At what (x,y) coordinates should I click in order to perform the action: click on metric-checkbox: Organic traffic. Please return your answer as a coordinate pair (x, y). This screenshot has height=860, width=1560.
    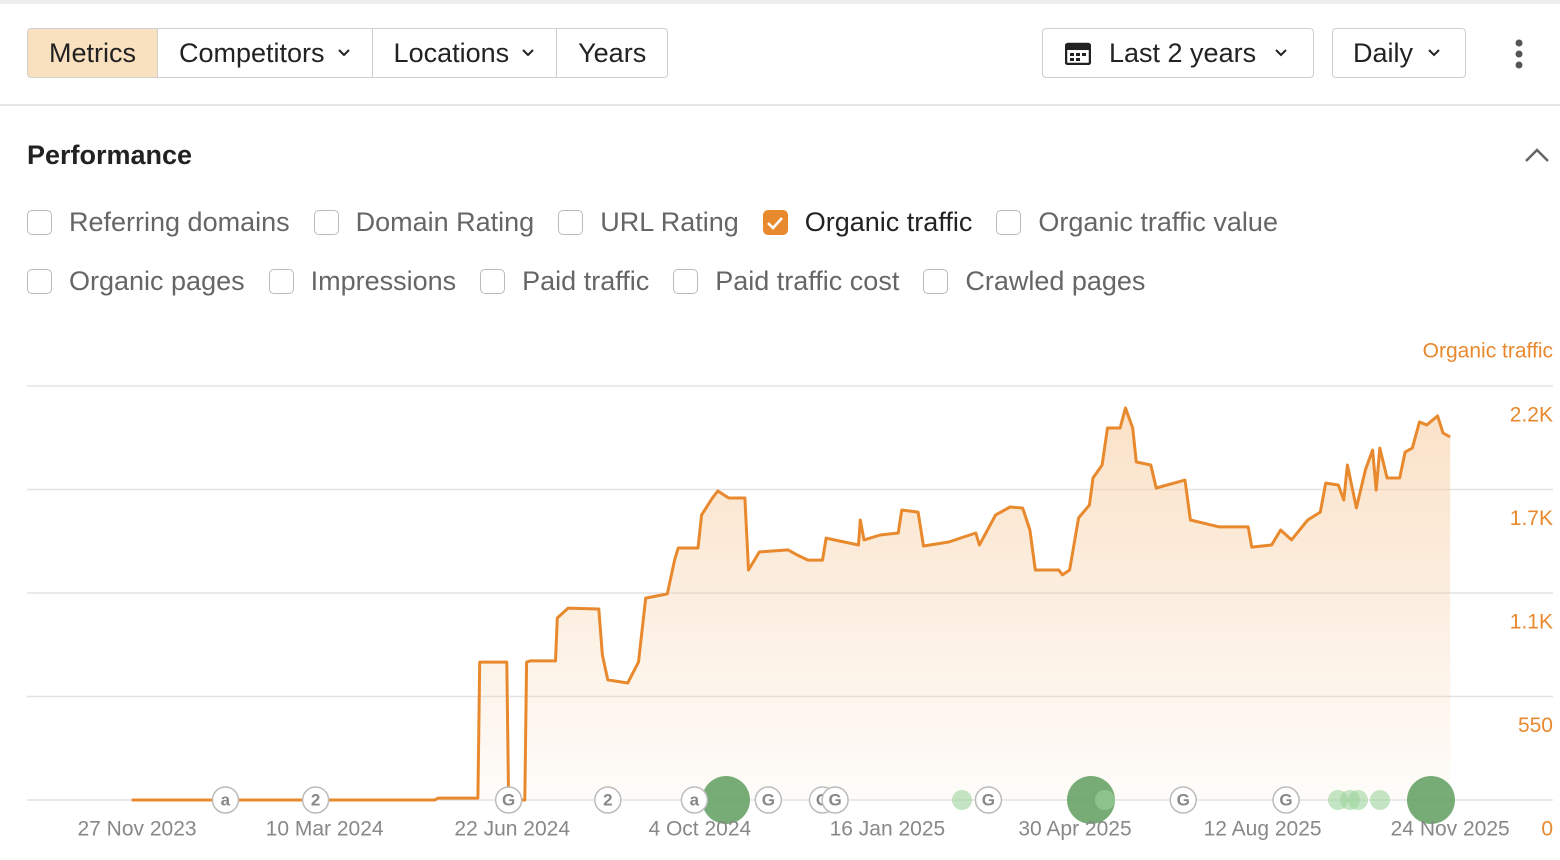
    Looking at the image, I should click on (867, 222).